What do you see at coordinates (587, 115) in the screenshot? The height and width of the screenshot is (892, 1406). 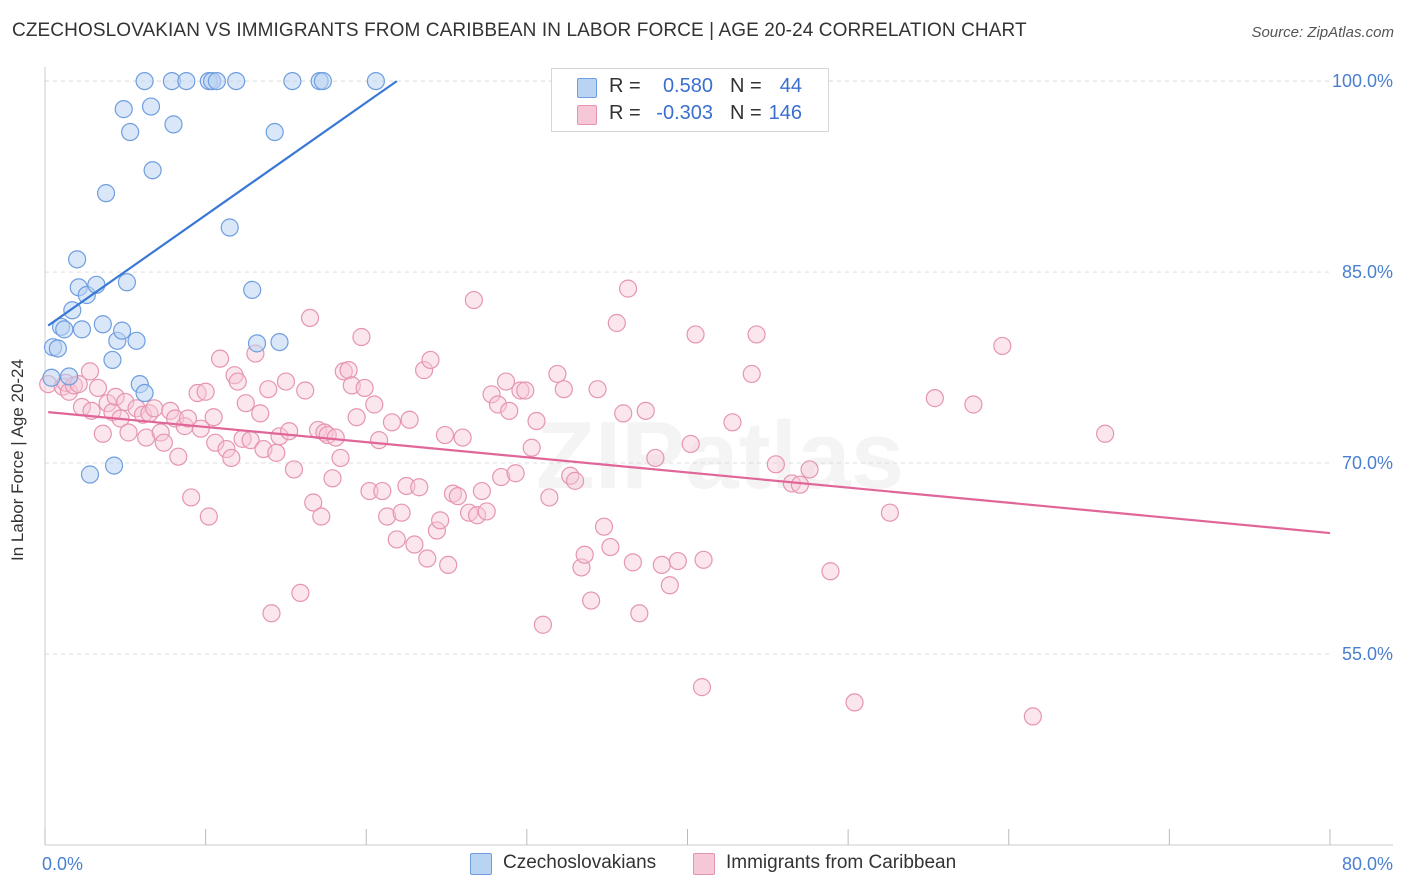 I see `legend-swatch-pink` at bounding box center [587, 115].